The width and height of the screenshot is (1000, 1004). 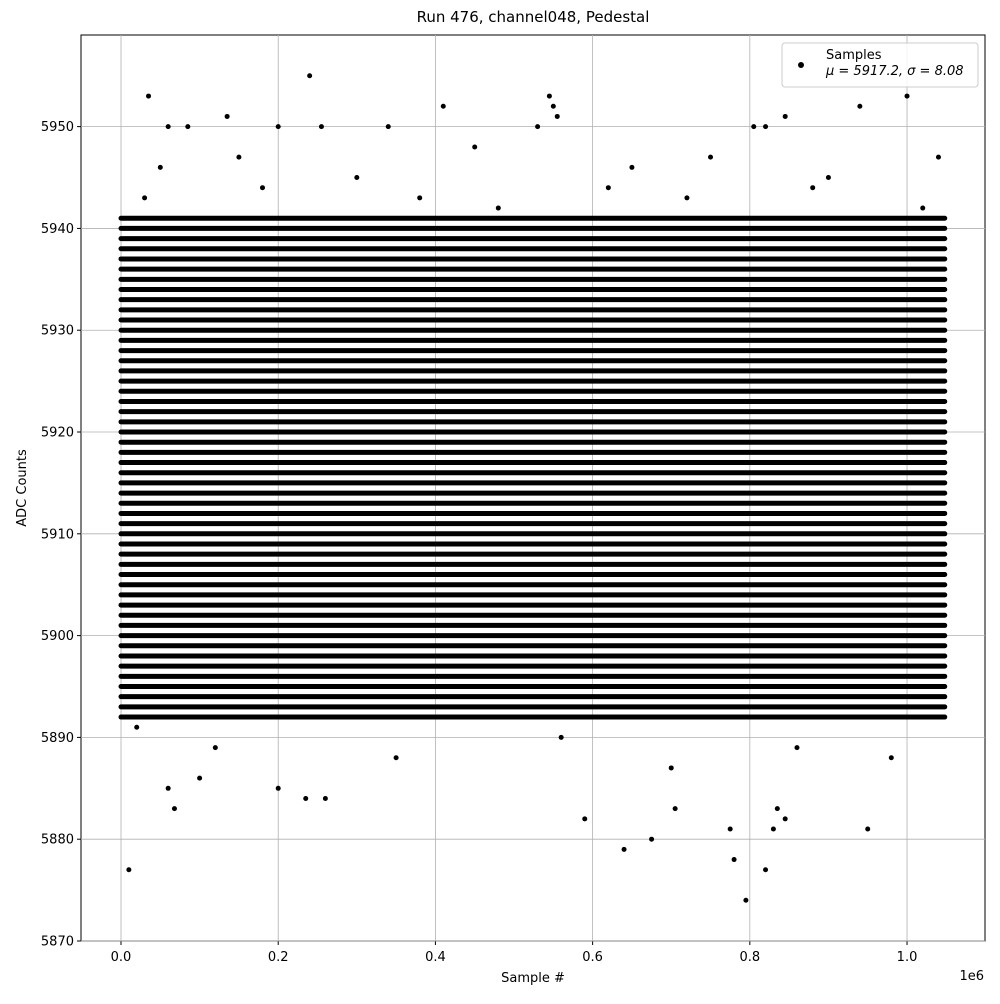 What do you see at coordinates (57, 229) in the screenshot?
I see `y-tick-label: 5940` at bounding box center [57, 229].